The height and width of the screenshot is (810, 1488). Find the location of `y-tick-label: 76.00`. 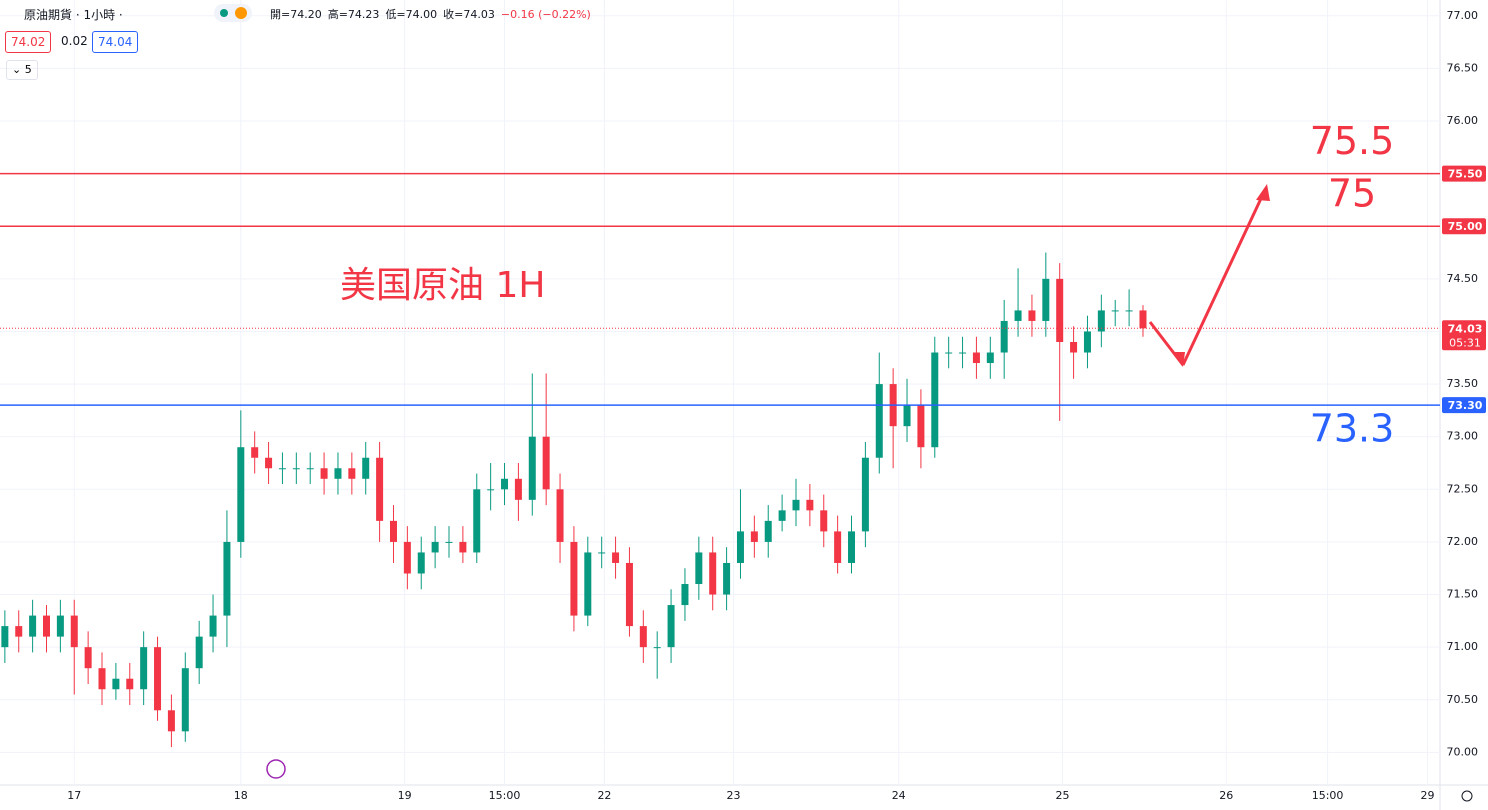

y-tick-label: 76.00 is located at coordinates (1463, 120).